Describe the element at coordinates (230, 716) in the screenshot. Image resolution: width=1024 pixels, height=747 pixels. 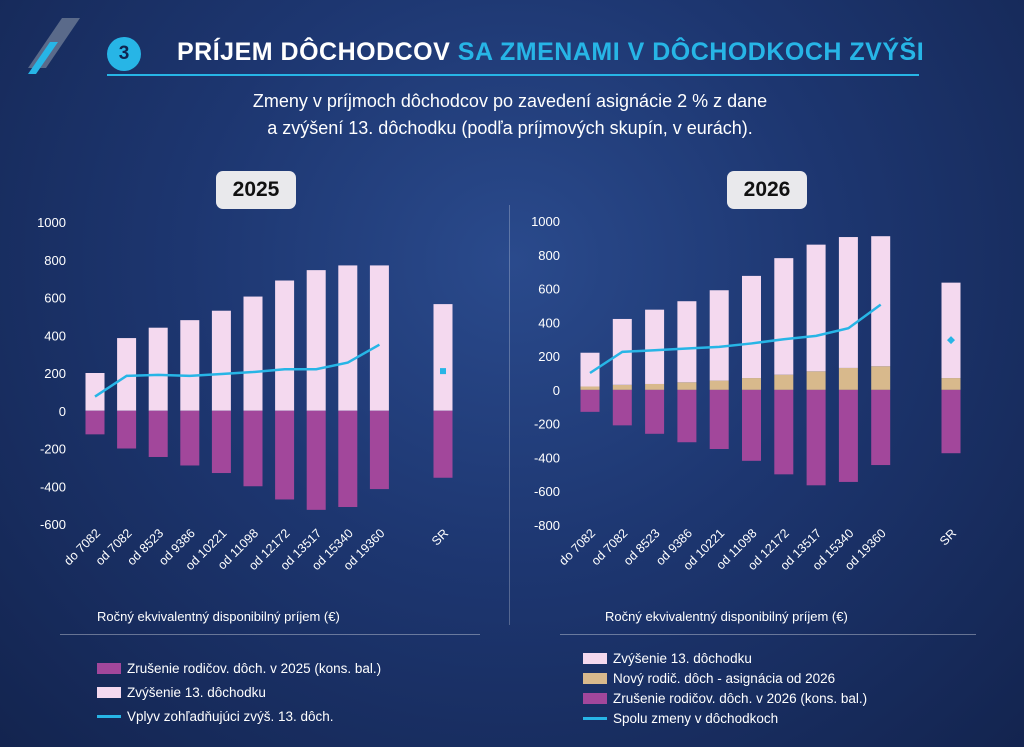
I see `legend-label: Vplyv zohľadňujúci zvýš. 13. dôch.` at that location.